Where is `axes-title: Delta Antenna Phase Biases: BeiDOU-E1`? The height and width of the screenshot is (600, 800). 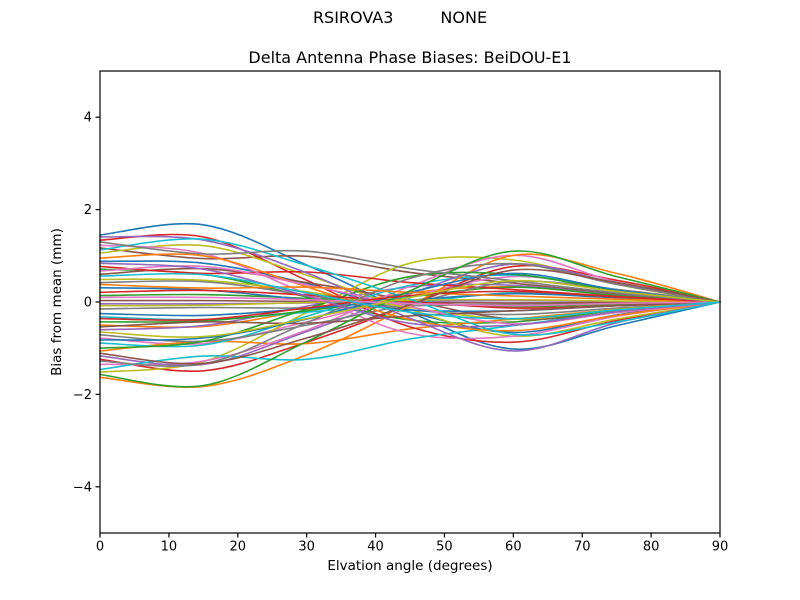 axes-title: Delta Antenna Phase Biases: BeiDOU-E1 is located at coordinates (410, 57).